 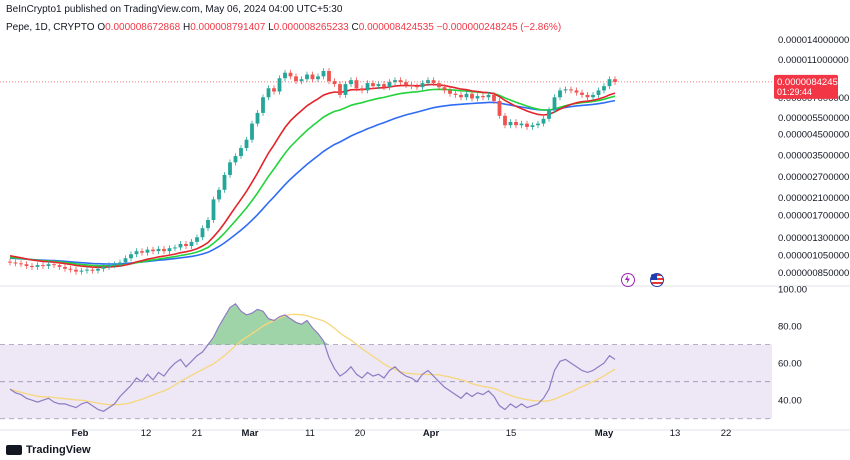 I want to click on price-badge, so click(x=806, y=86).